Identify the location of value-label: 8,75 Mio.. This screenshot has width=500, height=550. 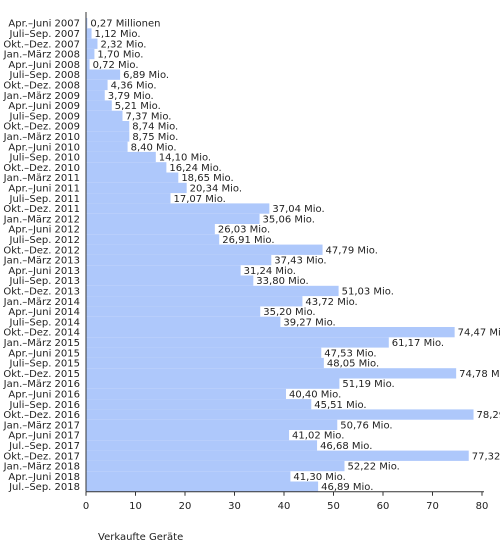
(155, 137).